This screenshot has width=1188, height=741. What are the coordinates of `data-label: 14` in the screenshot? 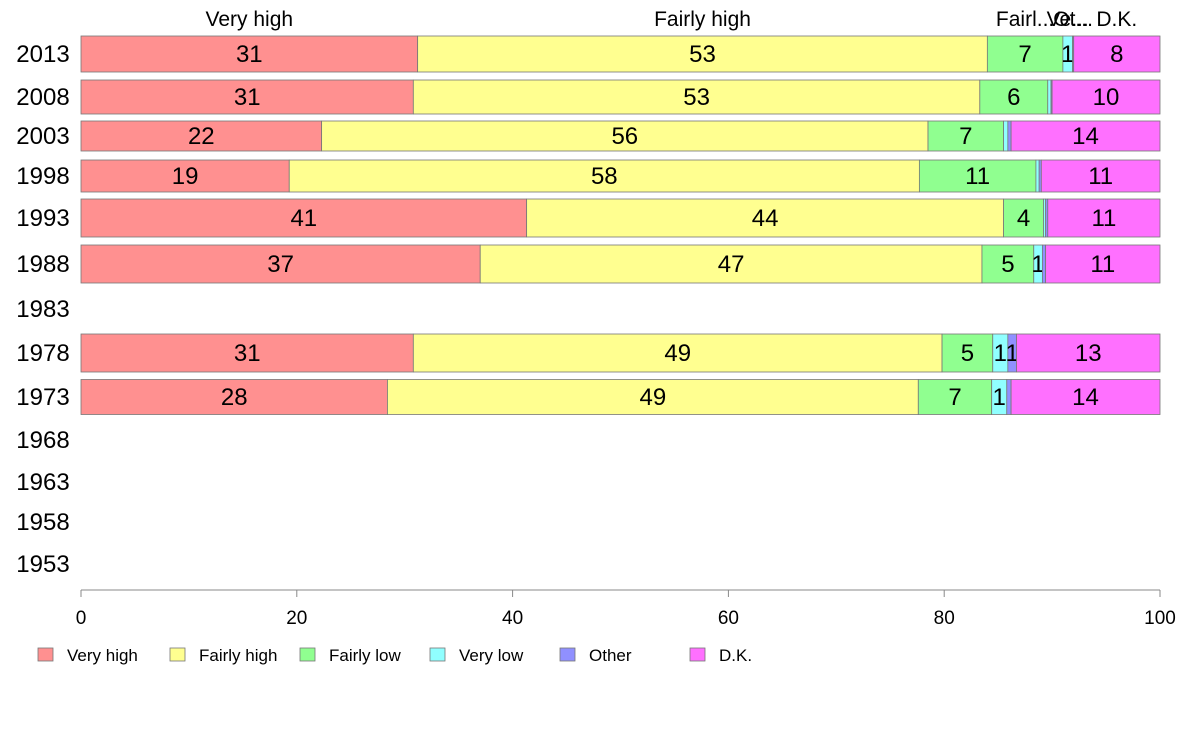 It's located at (1085, 397).